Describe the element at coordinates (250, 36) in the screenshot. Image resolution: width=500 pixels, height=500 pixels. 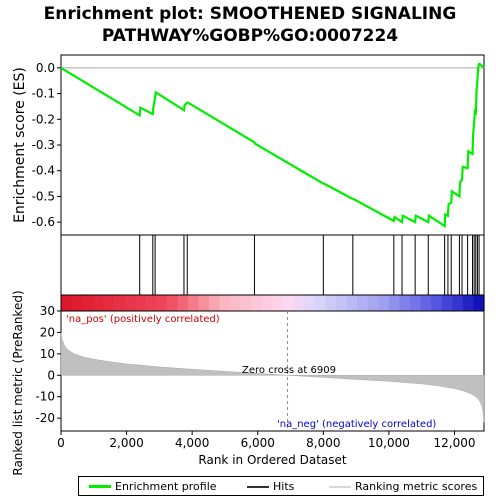
I see `chart-title-line-2: PATHWAY%GOBP%GO:0007224` at that location.